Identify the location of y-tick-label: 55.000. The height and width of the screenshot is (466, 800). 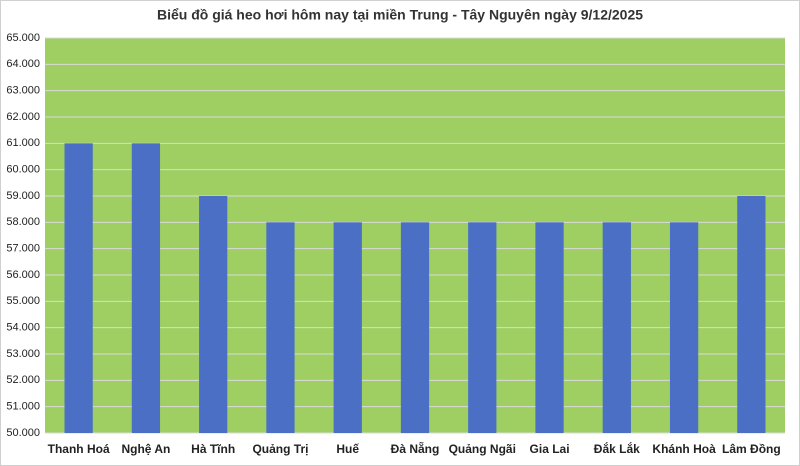
(23, 301).